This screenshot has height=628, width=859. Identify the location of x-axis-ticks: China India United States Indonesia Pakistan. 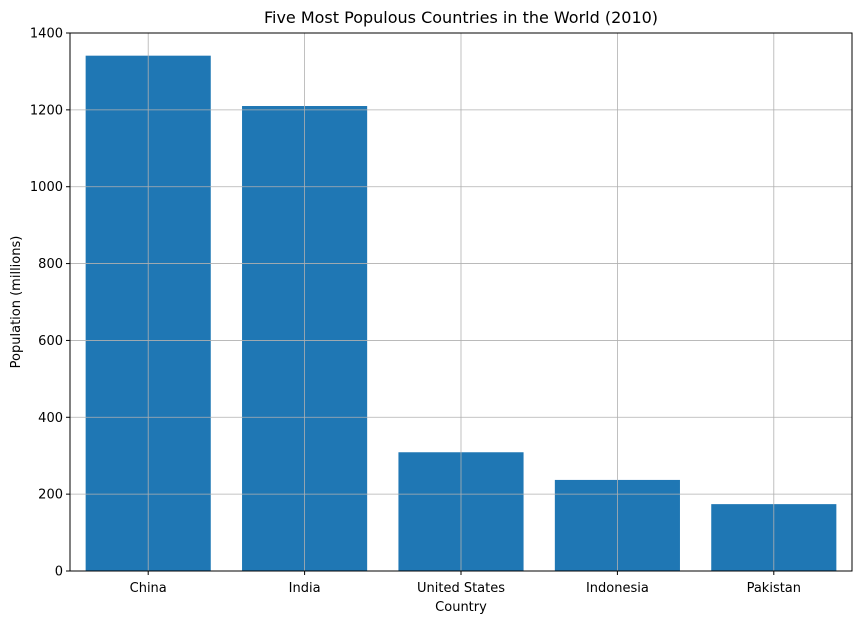
(465, 583).